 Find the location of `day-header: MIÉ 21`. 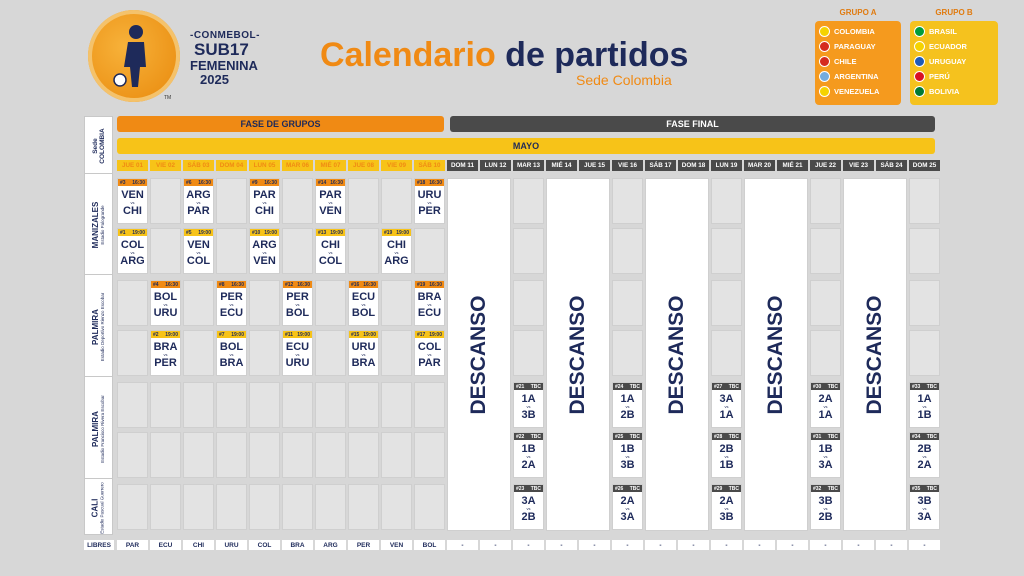

day-header: MIÉ 21 is located at coordinates (792, 165).